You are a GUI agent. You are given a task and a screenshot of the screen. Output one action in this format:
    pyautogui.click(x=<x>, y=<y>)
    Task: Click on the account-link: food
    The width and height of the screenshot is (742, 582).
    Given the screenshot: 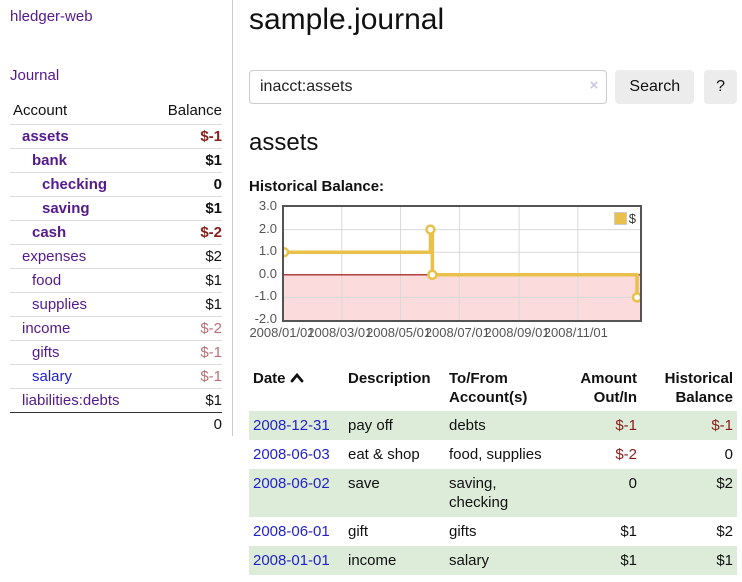 What is the action you would take?
    pyautogui.click(x=47, y=280)
    